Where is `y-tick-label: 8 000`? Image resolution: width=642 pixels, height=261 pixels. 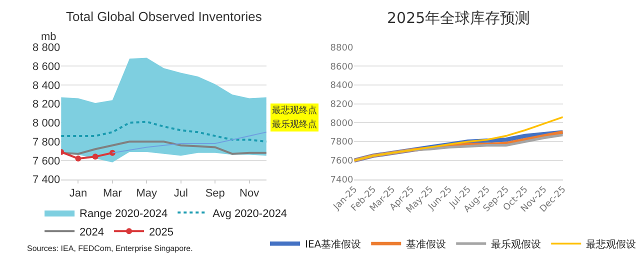
y-tick-label: 8 000 is located at coordinates (46, 124).